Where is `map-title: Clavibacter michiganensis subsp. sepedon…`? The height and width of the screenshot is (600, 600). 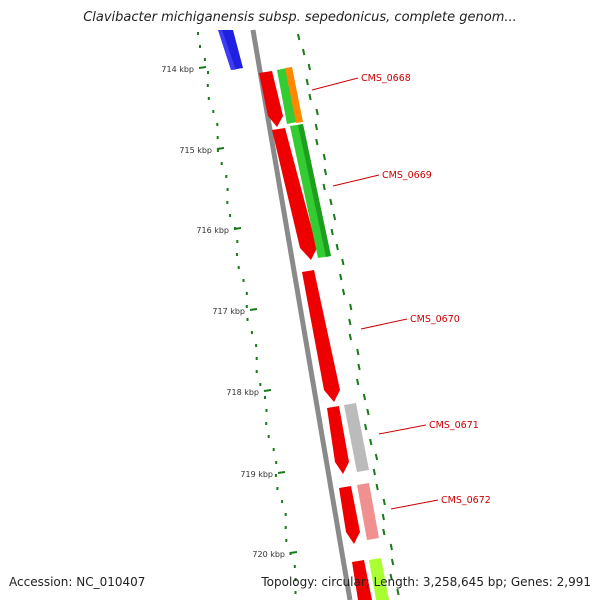
map-title: Clavibacter michiganensis subsp. sepedon… is located at coordinates (300, 17).